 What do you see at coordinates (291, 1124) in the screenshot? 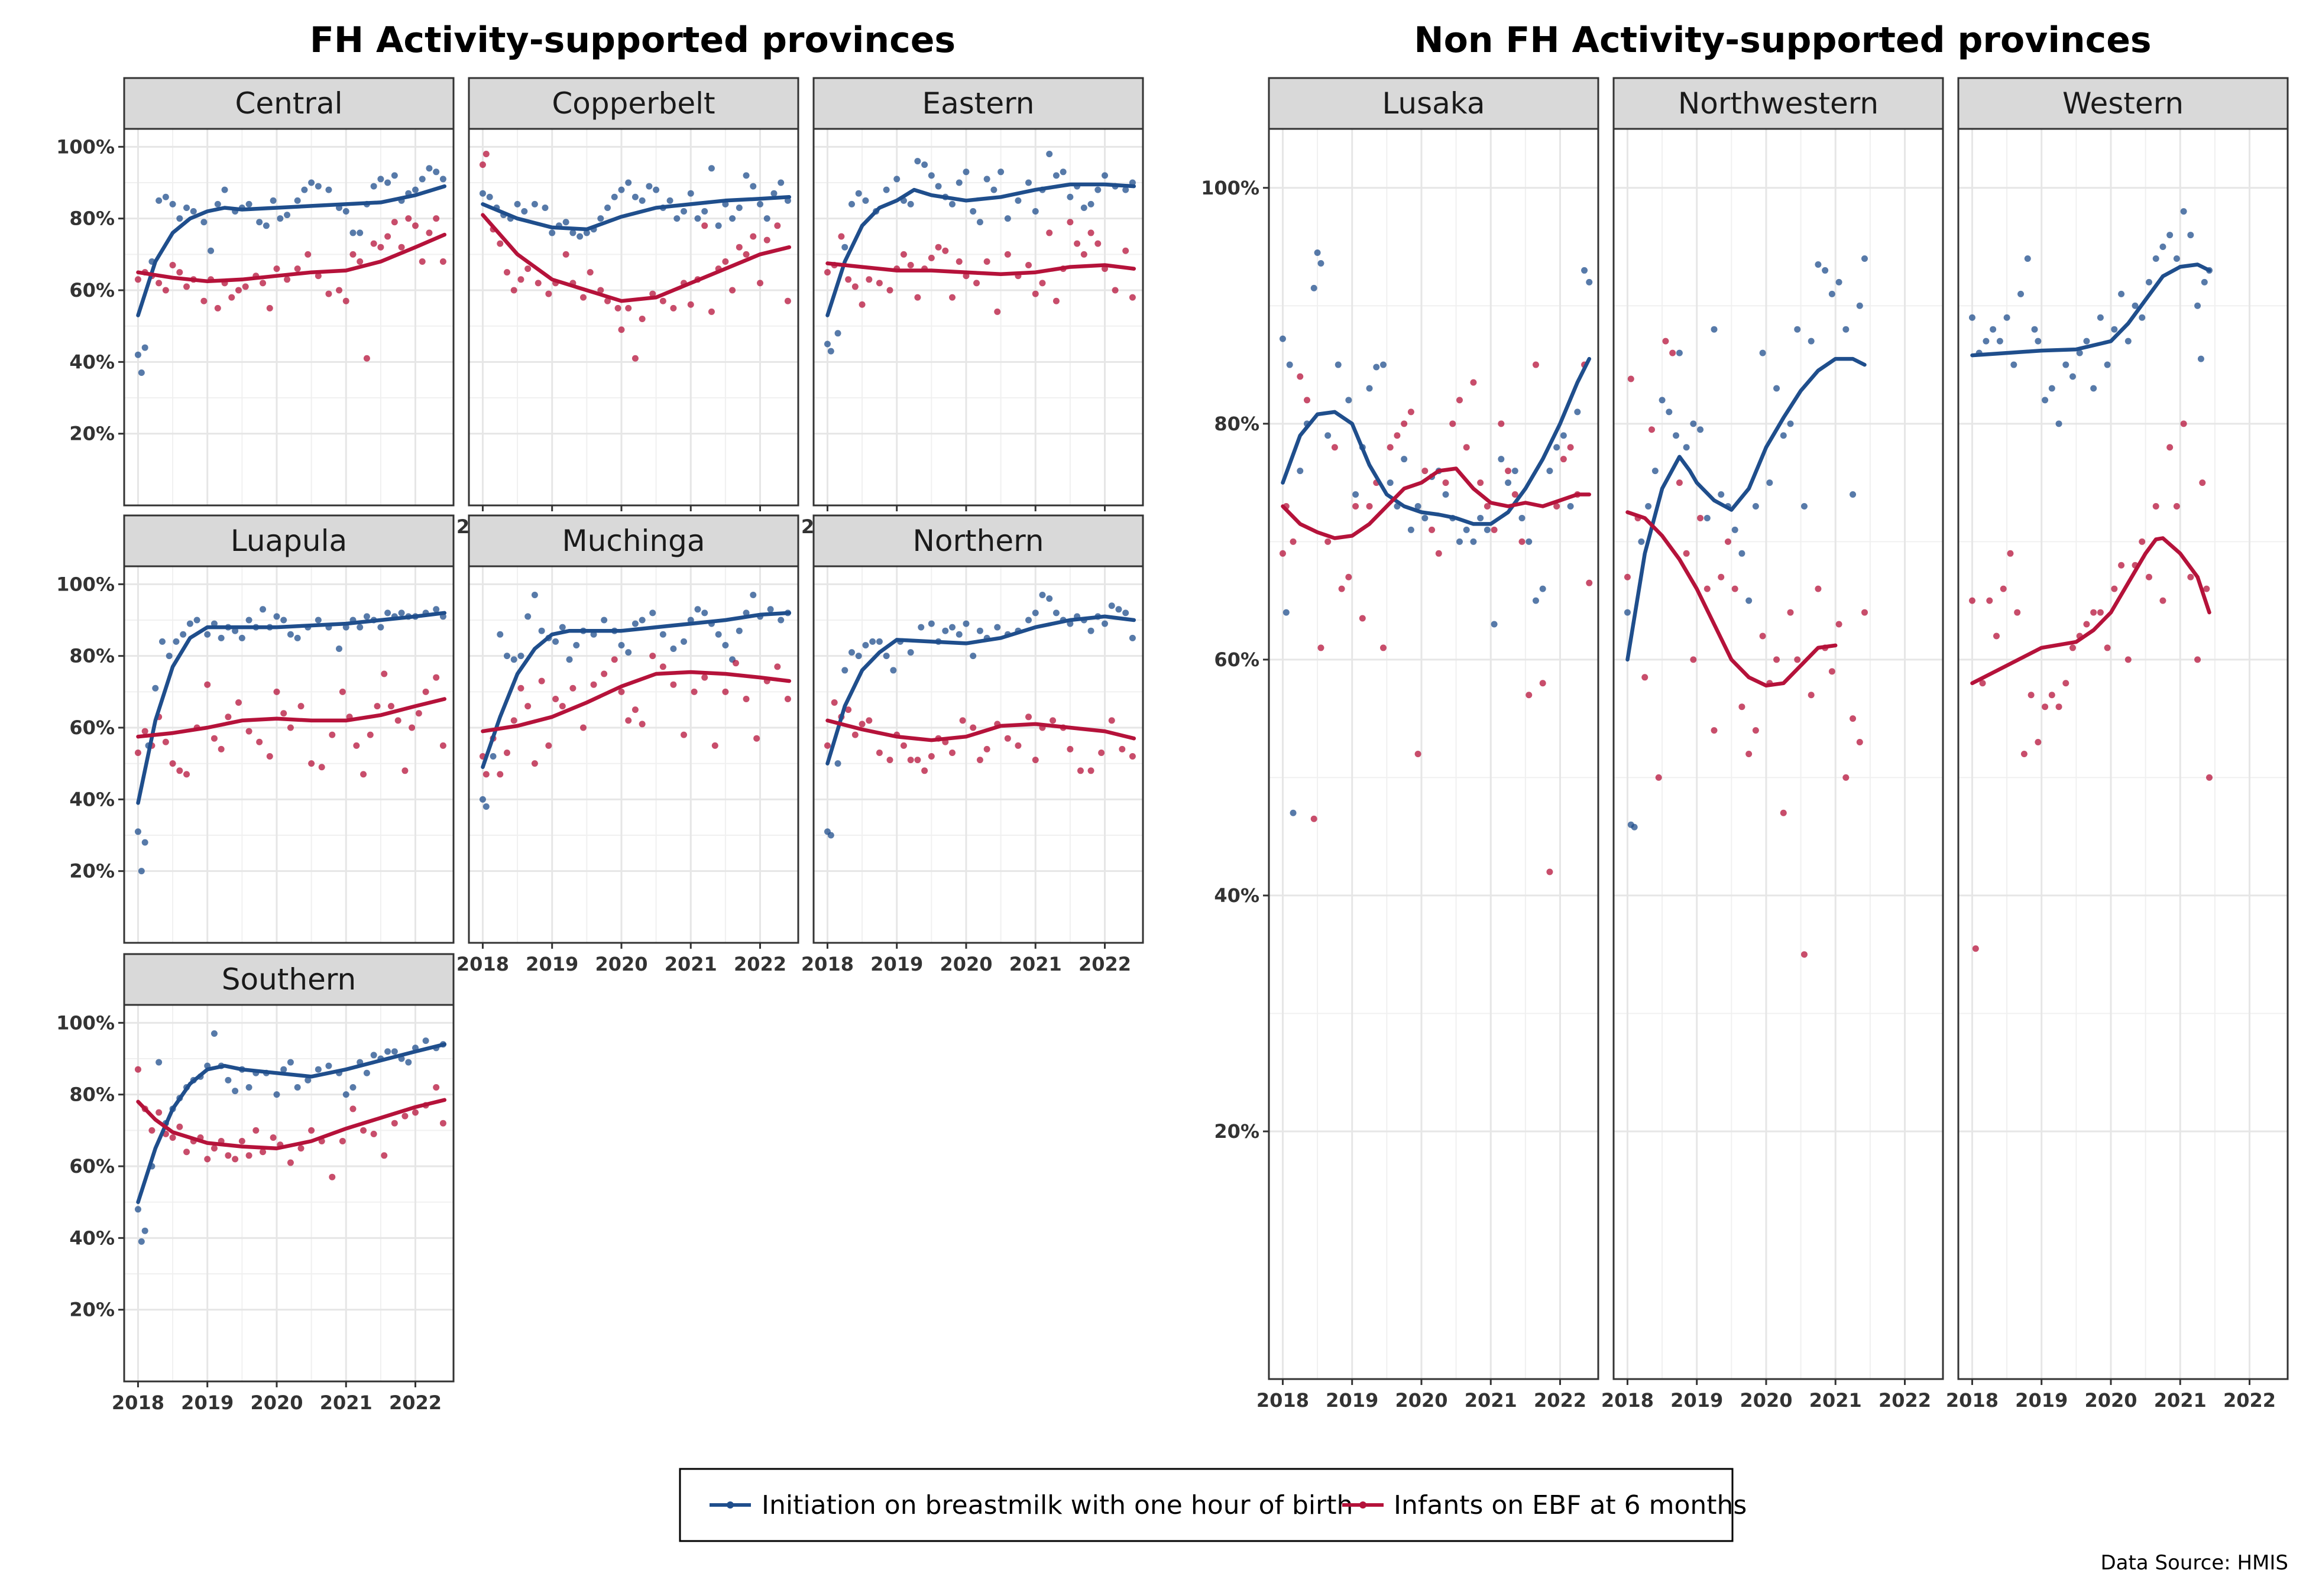
I see `trend-line-ebf` at bounding box center [291, 1124].